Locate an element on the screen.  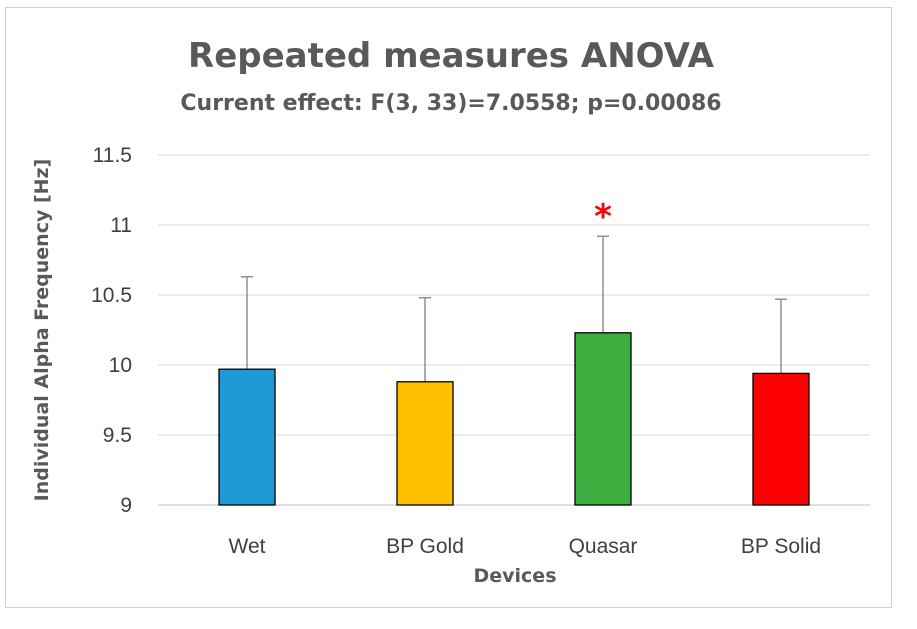
bar-bp-gold is located at coordinates (425, 443).